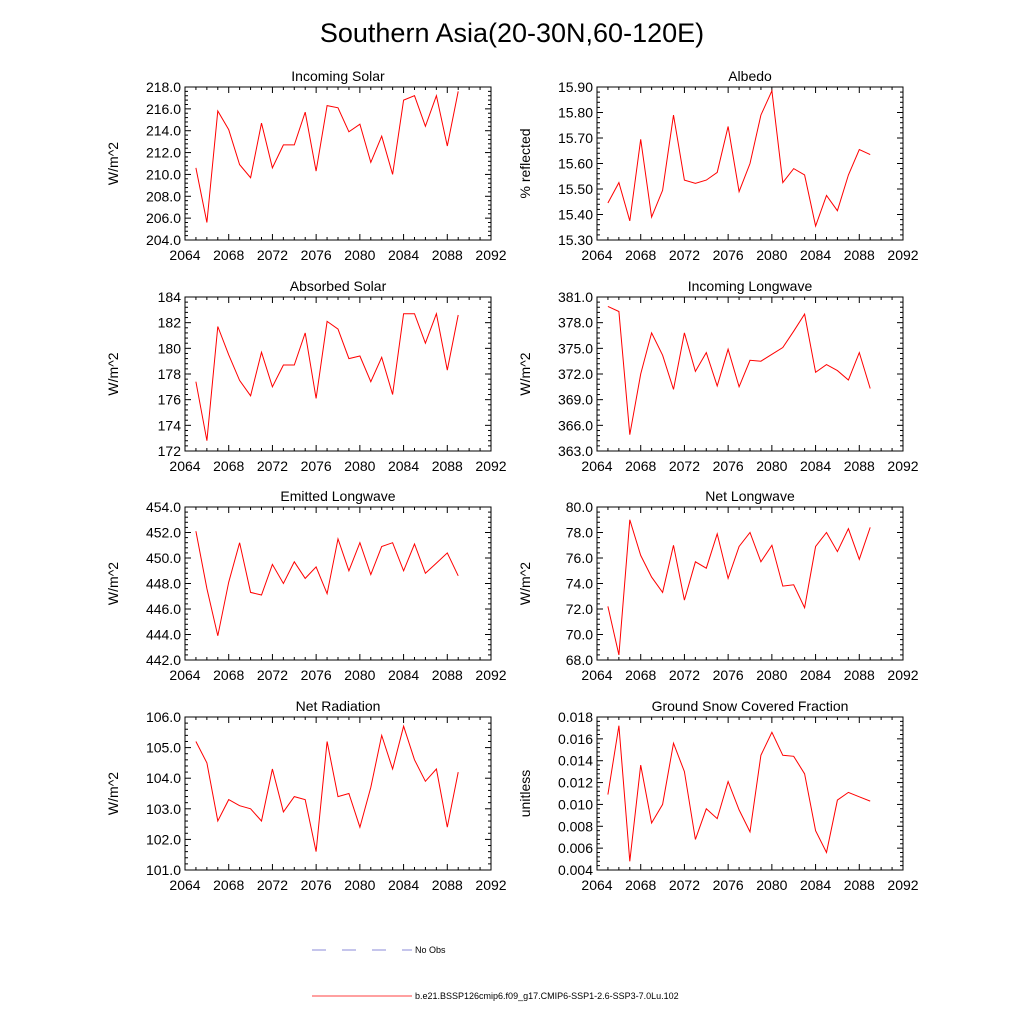 The image size is (1024, 1024). I want to click on y-tick-label: 218.0, so click(163, 87).